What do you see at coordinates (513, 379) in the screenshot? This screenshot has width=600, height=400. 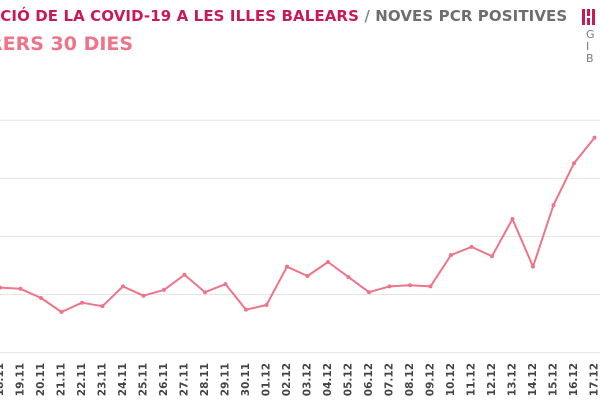 I see `x-tick-label-25: 13.12` at bounding box center [513, 379].